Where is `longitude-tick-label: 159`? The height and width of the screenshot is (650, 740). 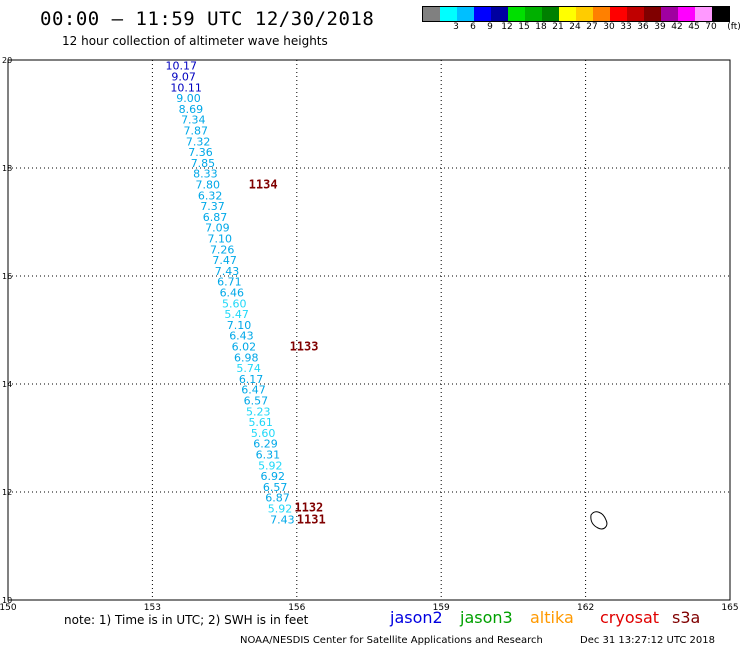
longitude-tick-label: 159 is located at coordinates (441, 608).